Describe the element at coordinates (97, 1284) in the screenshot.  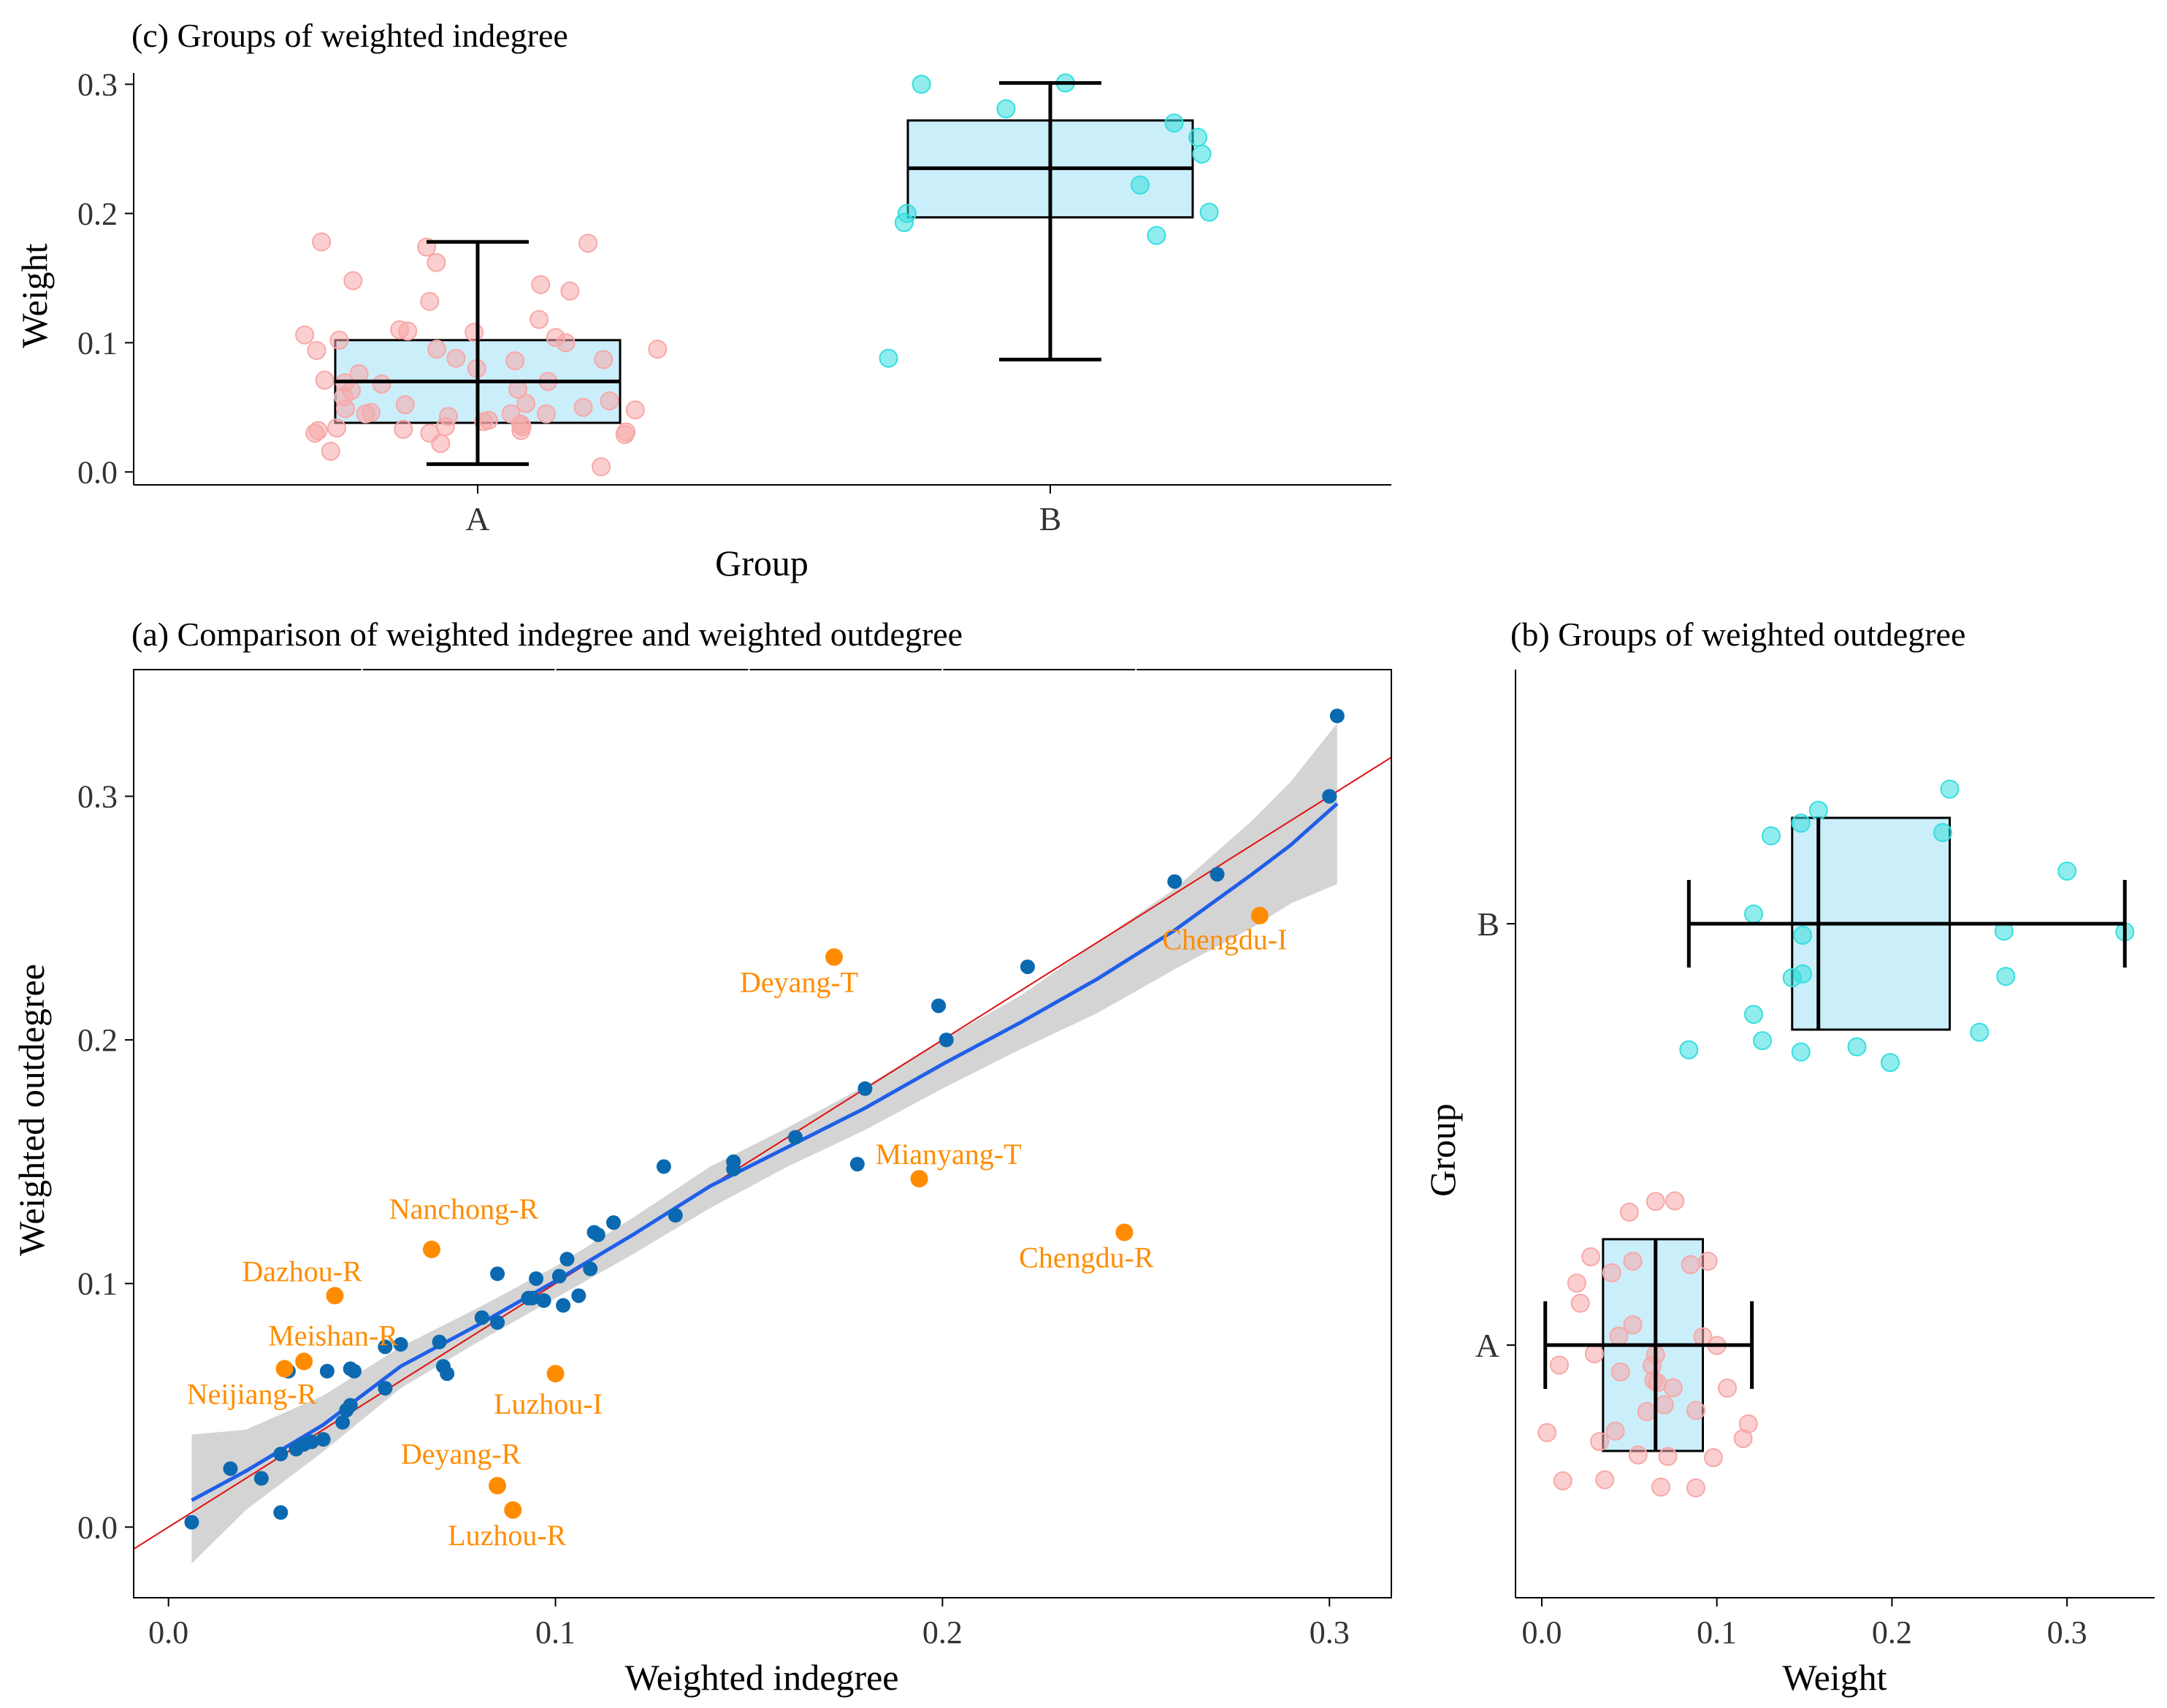
I see `panel-a-y-tick-label: 0.1` at that location.